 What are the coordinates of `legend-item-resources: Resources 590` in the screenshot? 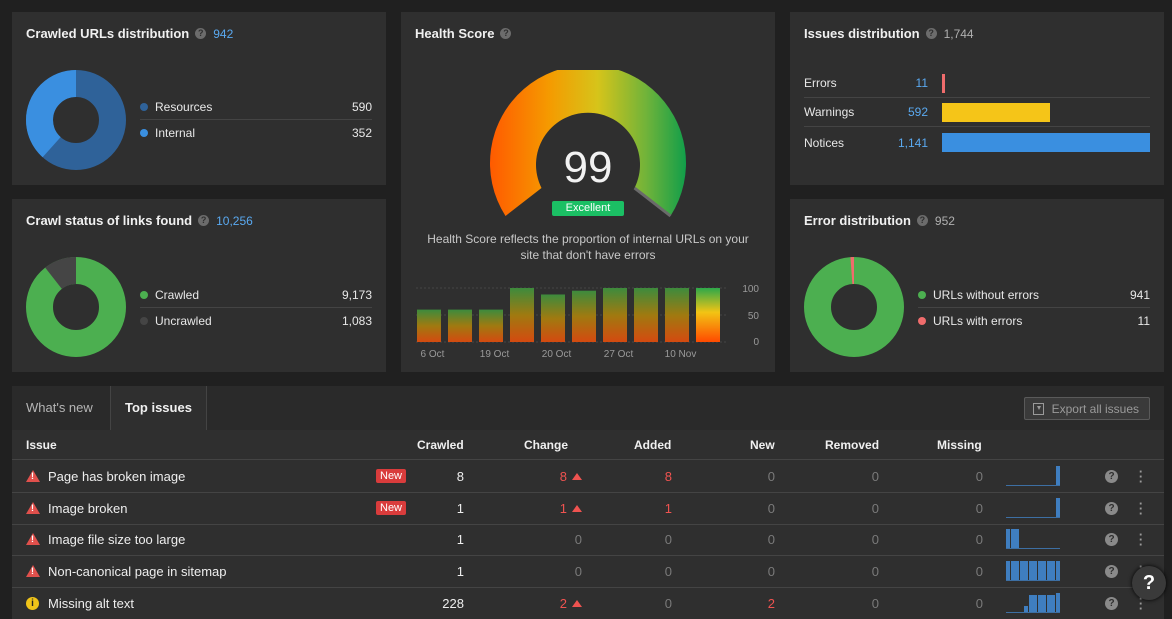 It's located at (256, 107).